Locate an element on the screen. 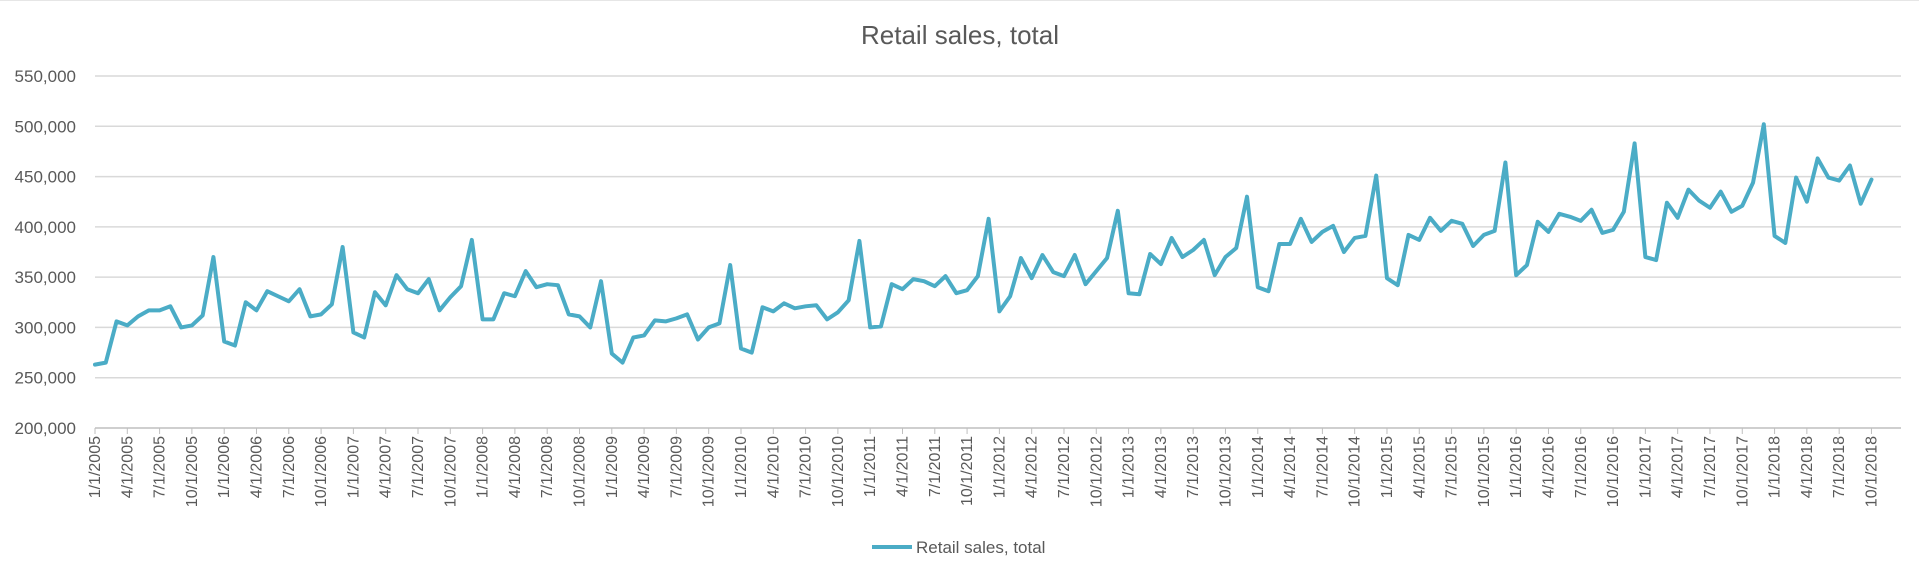 Image resolution: width=1919 pixels, height=579 pixels. x-tick-label: 4/1/2005 is located at coordinates (127, 467).